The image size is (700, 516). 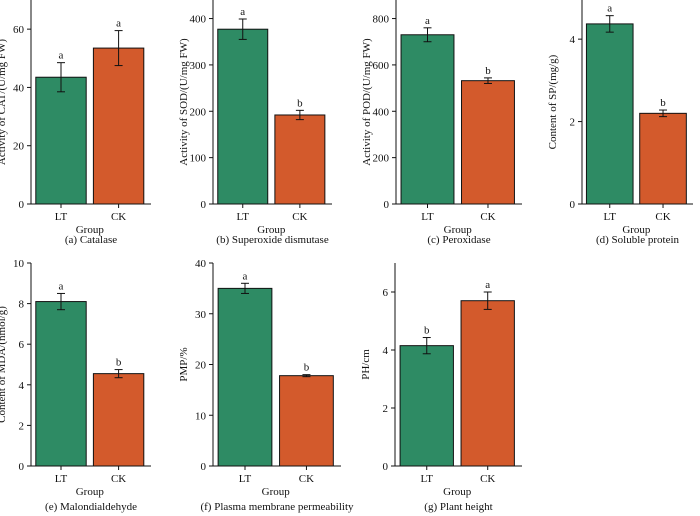 What do you see at coordinates (366, 364) in the screenshot?
I see `y-axis-label: PH/cm` at bounding box center [366, 364].